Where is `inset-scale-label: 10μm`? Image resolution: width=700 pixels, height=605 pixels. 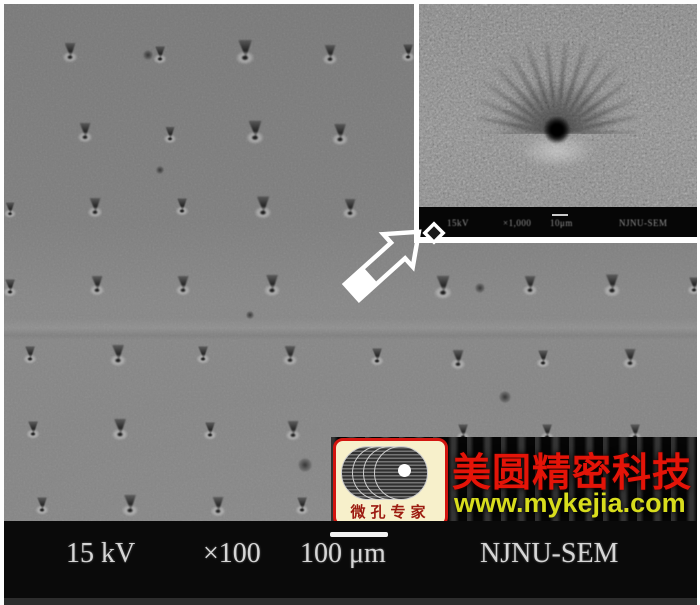 inset-scale-label: 10μm is located at coordinates (561, 223).